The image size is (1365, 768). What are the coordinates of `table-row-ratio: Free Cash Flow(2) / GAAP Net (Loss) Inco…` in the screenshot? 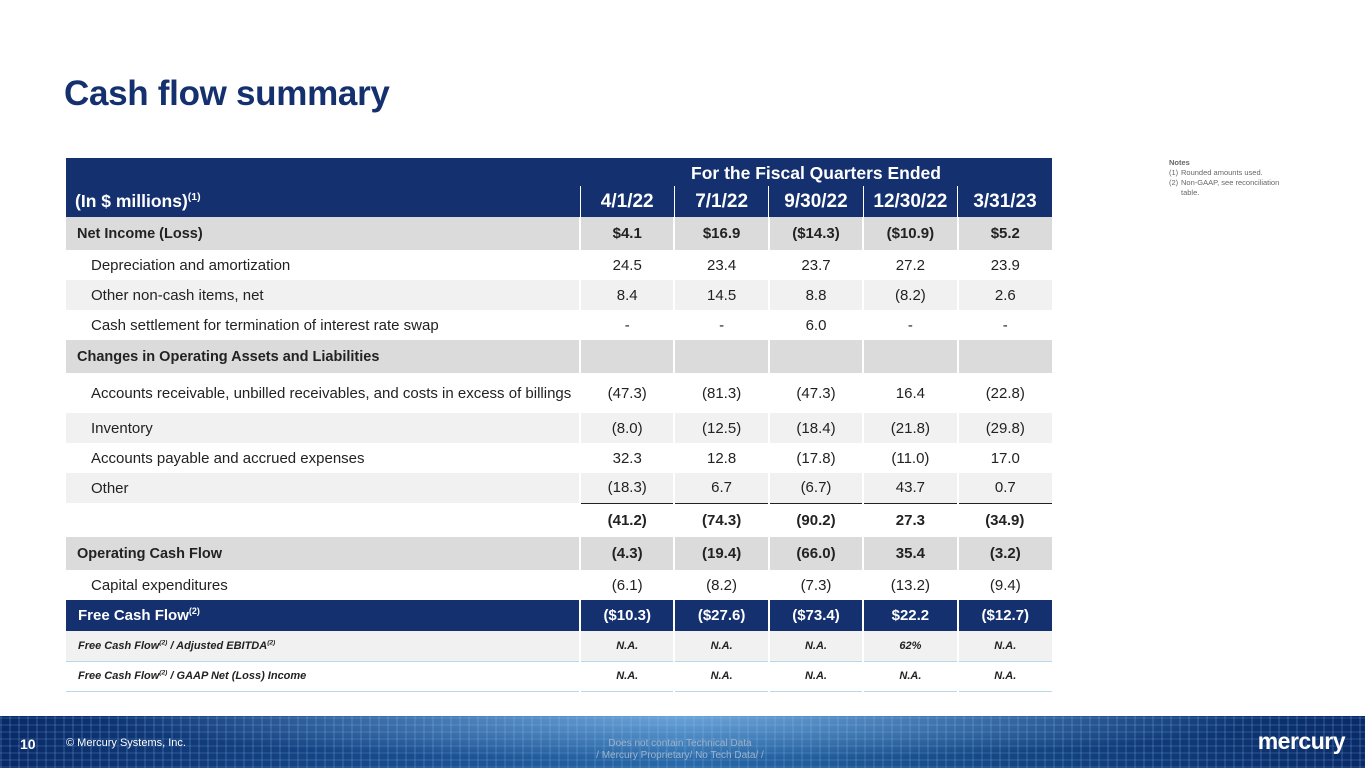 It's located at (559, 676).